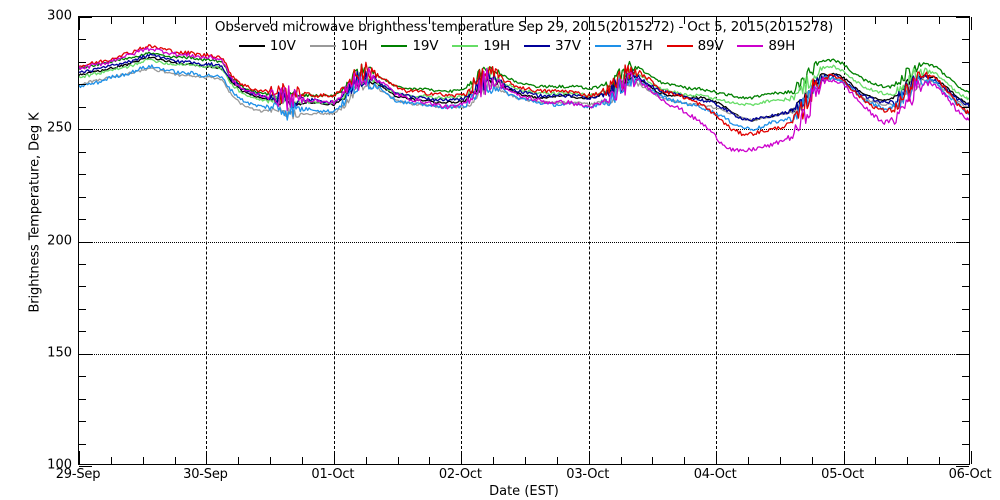 The height and width of the screenshot is (500, 1000). I want to click on legend: 10V 10H 19V 19H 37V 37H 89V 89H, so click(524, 46).